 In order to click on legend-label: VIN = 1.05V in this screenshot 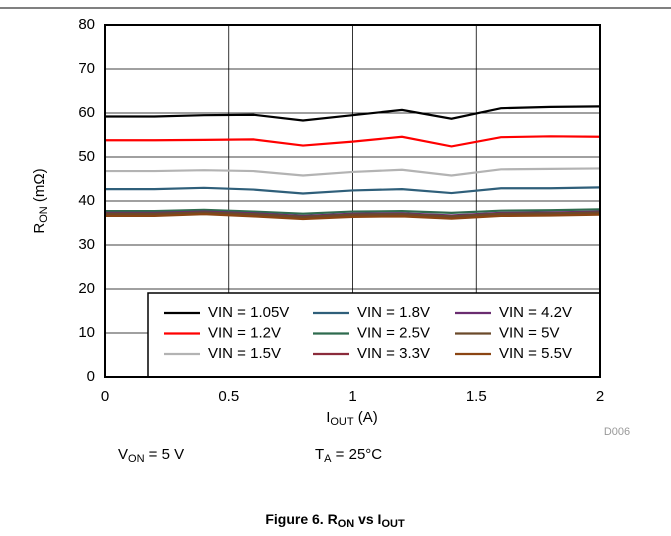, I will do `click(248, 312)`.